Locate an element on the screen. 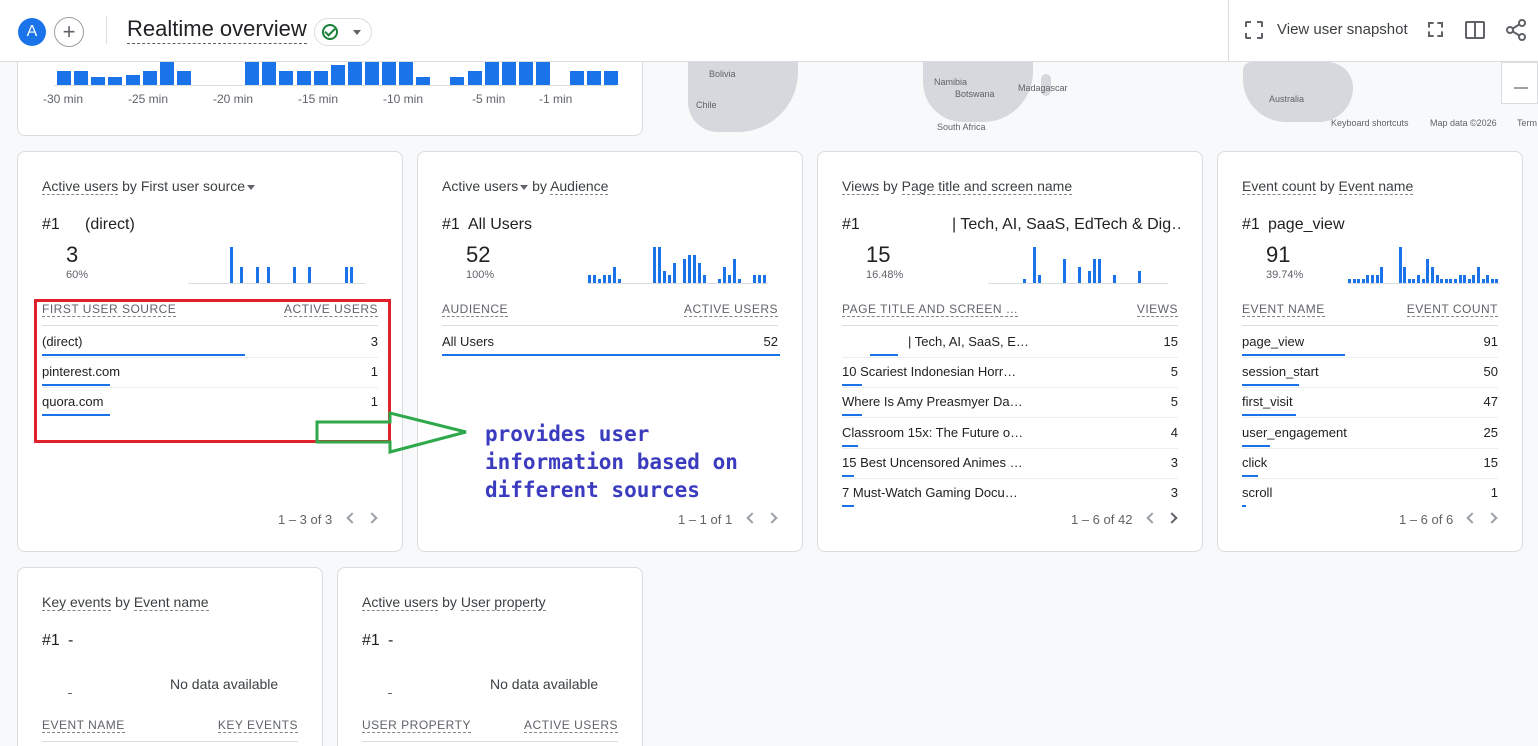 Image resolution: width=1538 pixels, height=746 pixels. account-avatar: A is located at coordinates (32, 32).